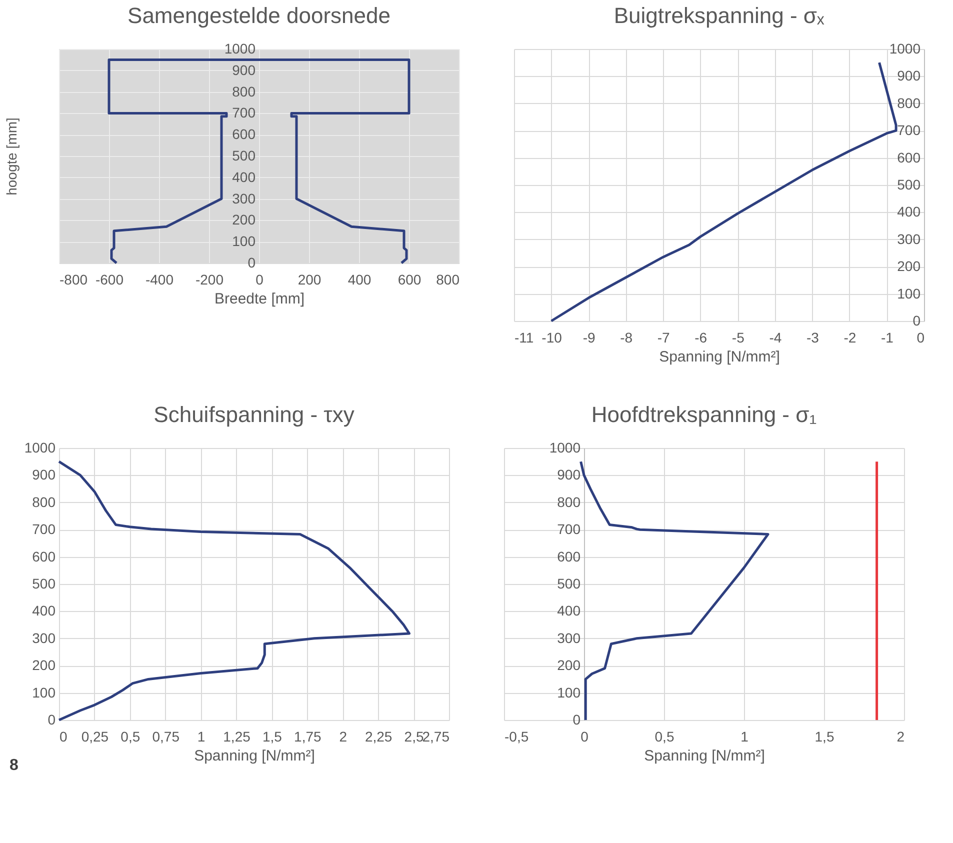 This screenshot has height=843, width=953. I want to click on chart-title: Hoofdtrekspanning - σ₁, so click(704, 414).